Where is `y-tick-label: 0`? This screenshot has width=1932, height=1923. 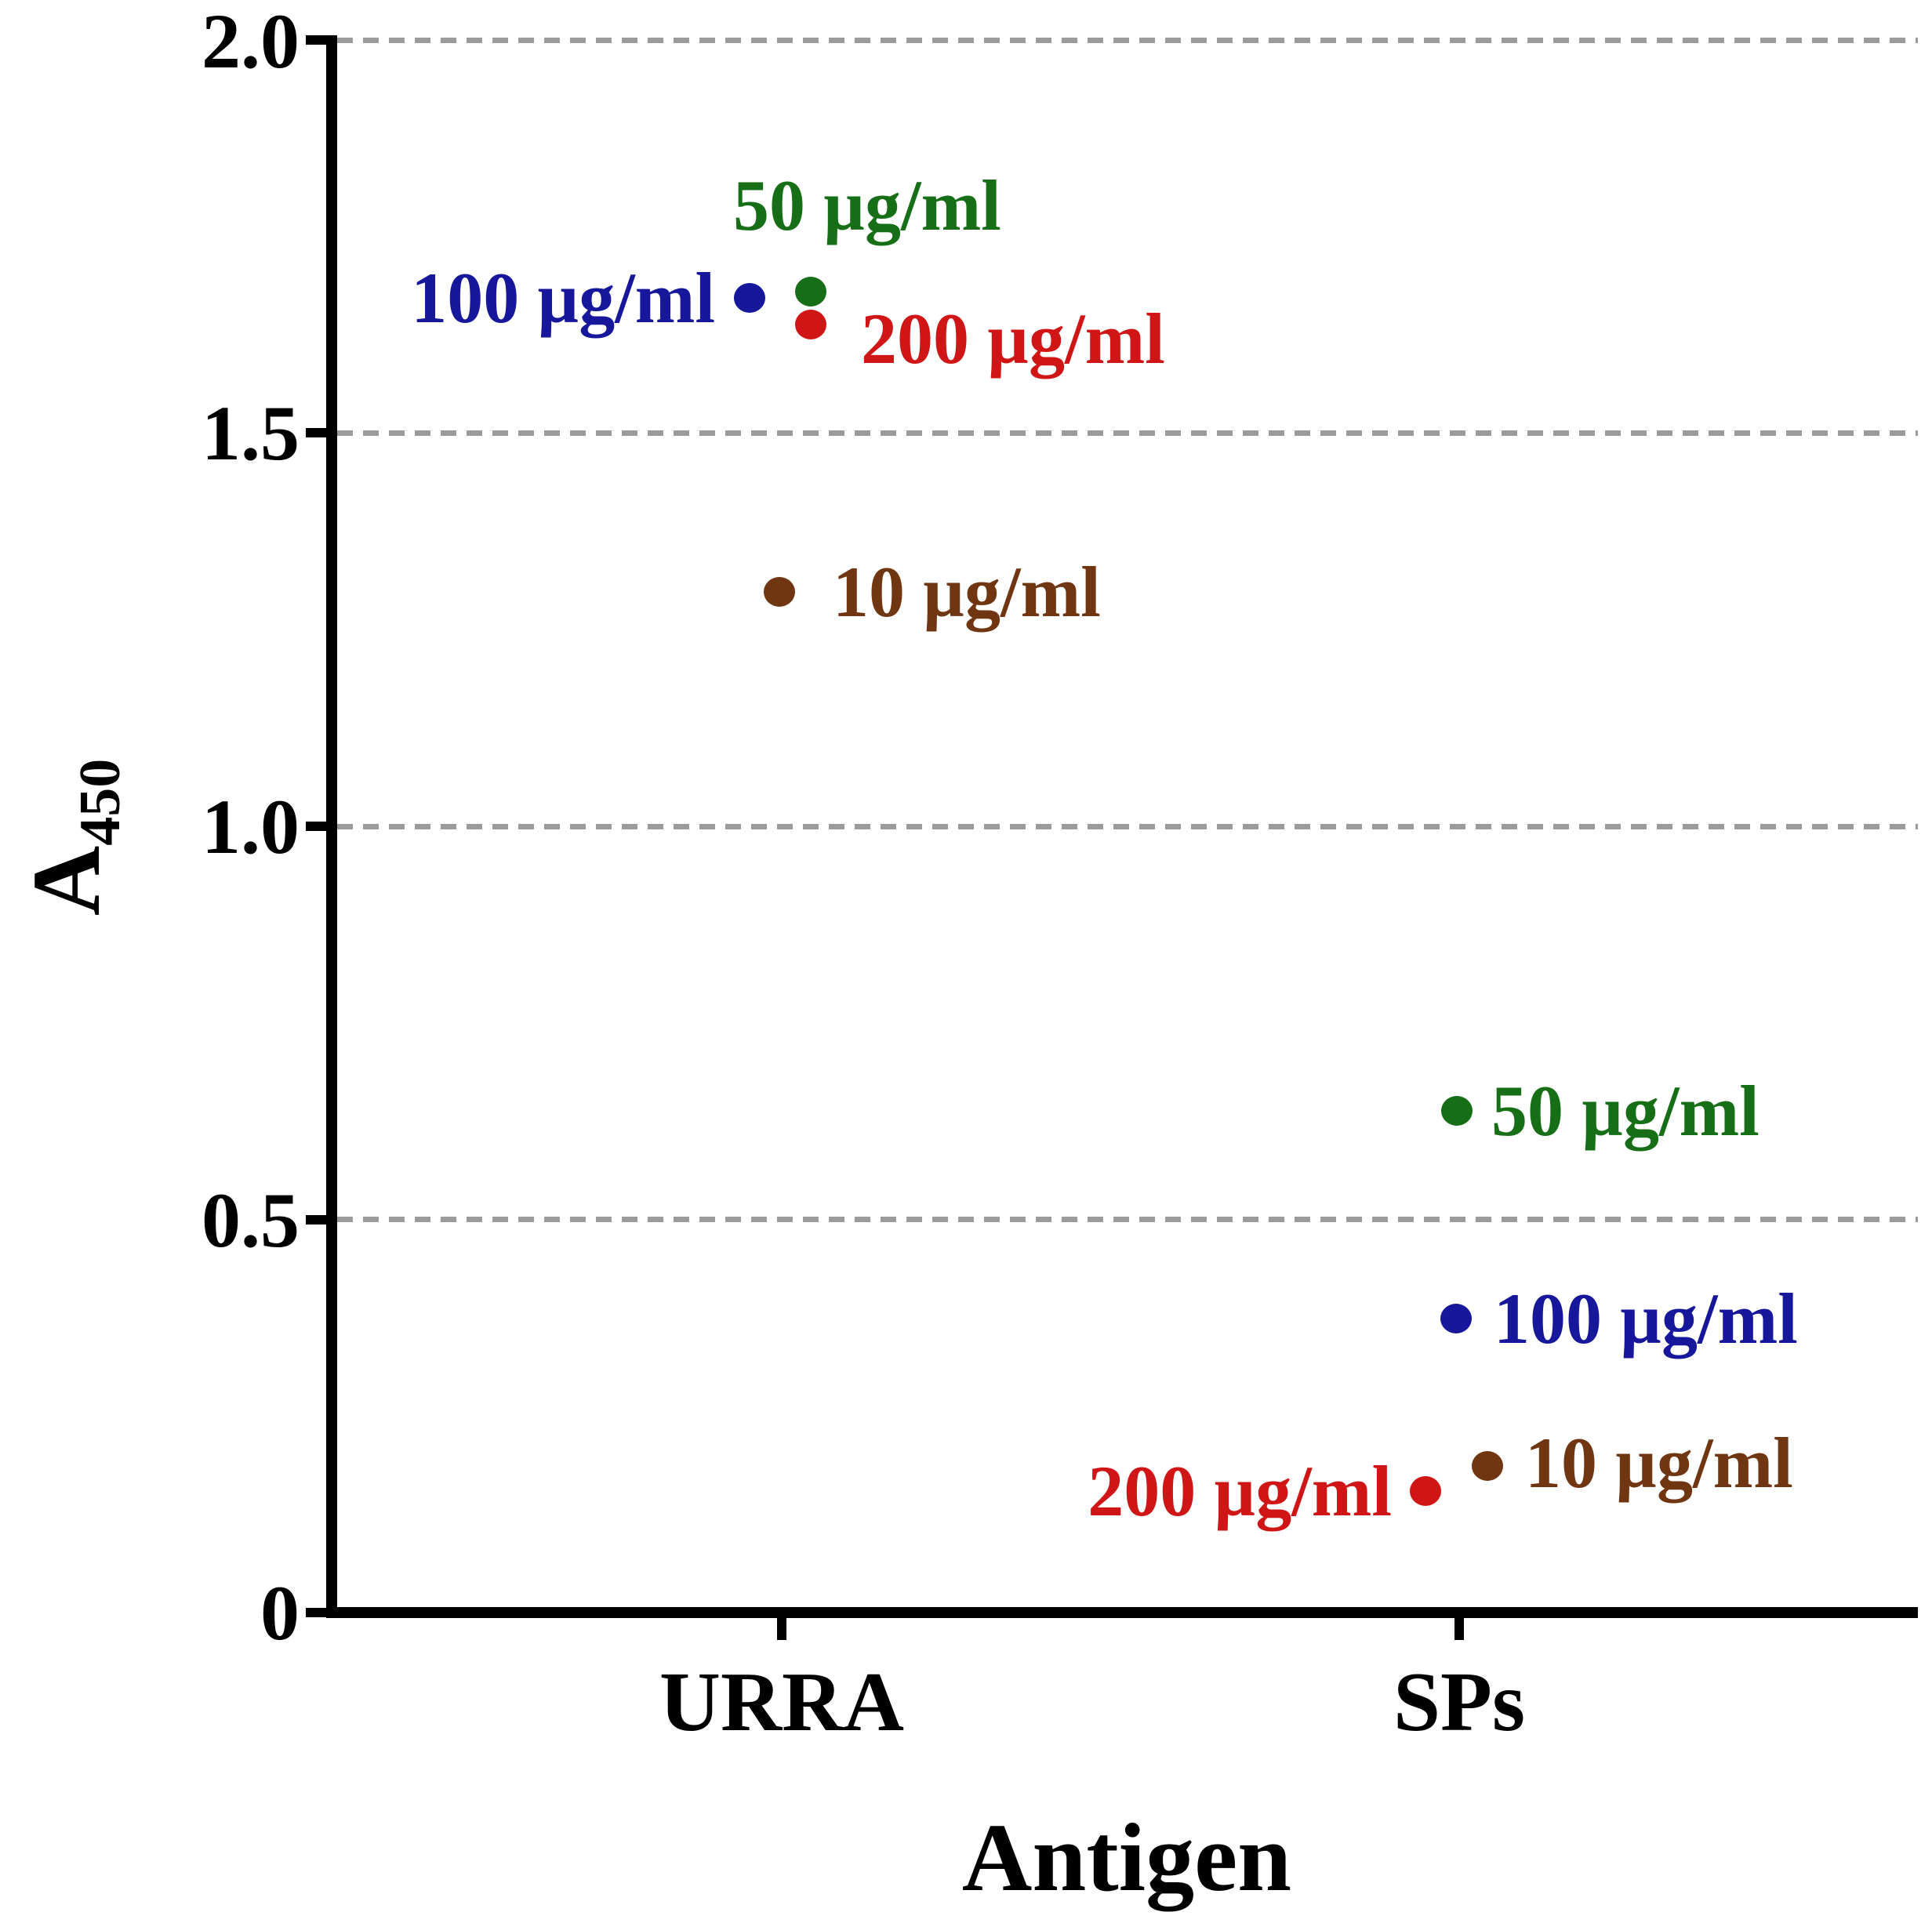
y-tick-label: 0 is located at coordinates (280, 1613).